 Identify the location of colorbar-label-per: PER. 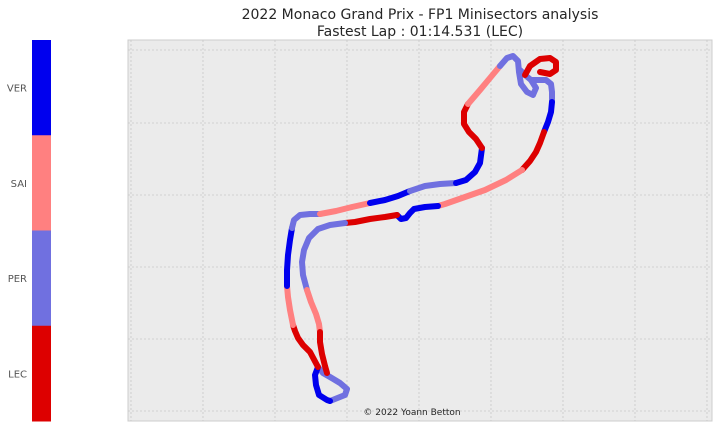
(17, 279).